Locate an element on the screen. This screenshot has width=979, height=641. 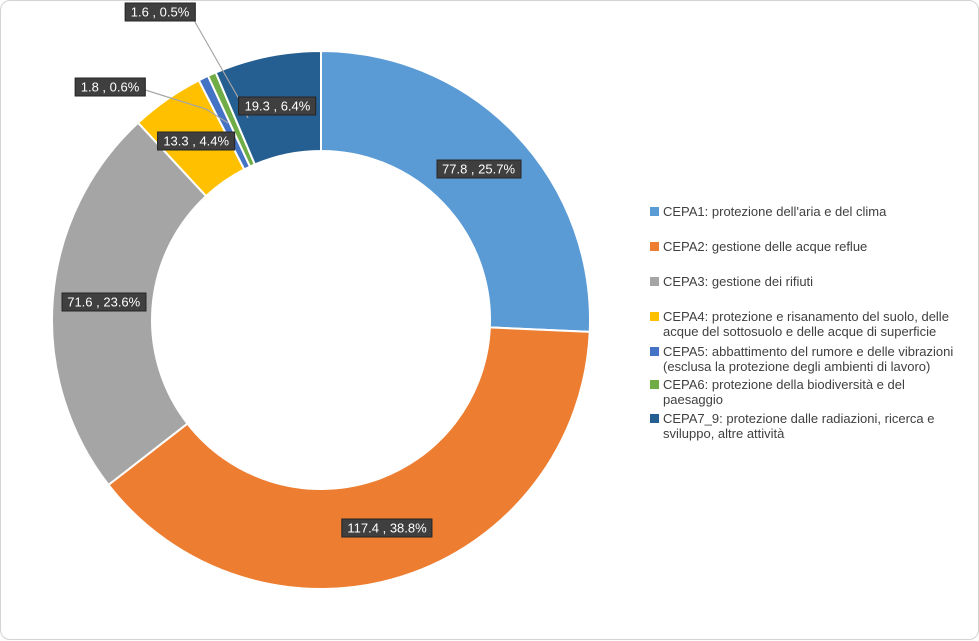
legend-item-CEPA2: CEPA2: gestione delle acque reflue is located at coordinates (809, 246).